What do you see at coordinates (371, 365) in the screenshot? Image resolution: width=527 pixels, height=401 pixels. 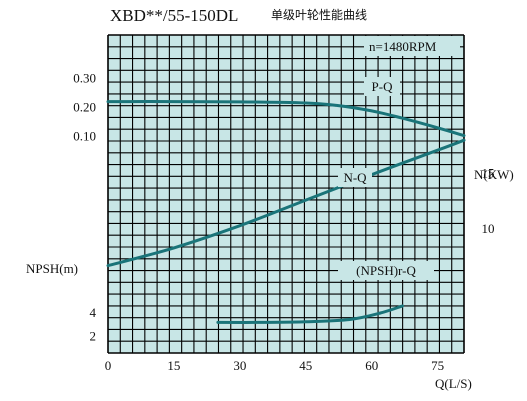 I see `x-tick-label: 60` at bounding box center [371, 365].